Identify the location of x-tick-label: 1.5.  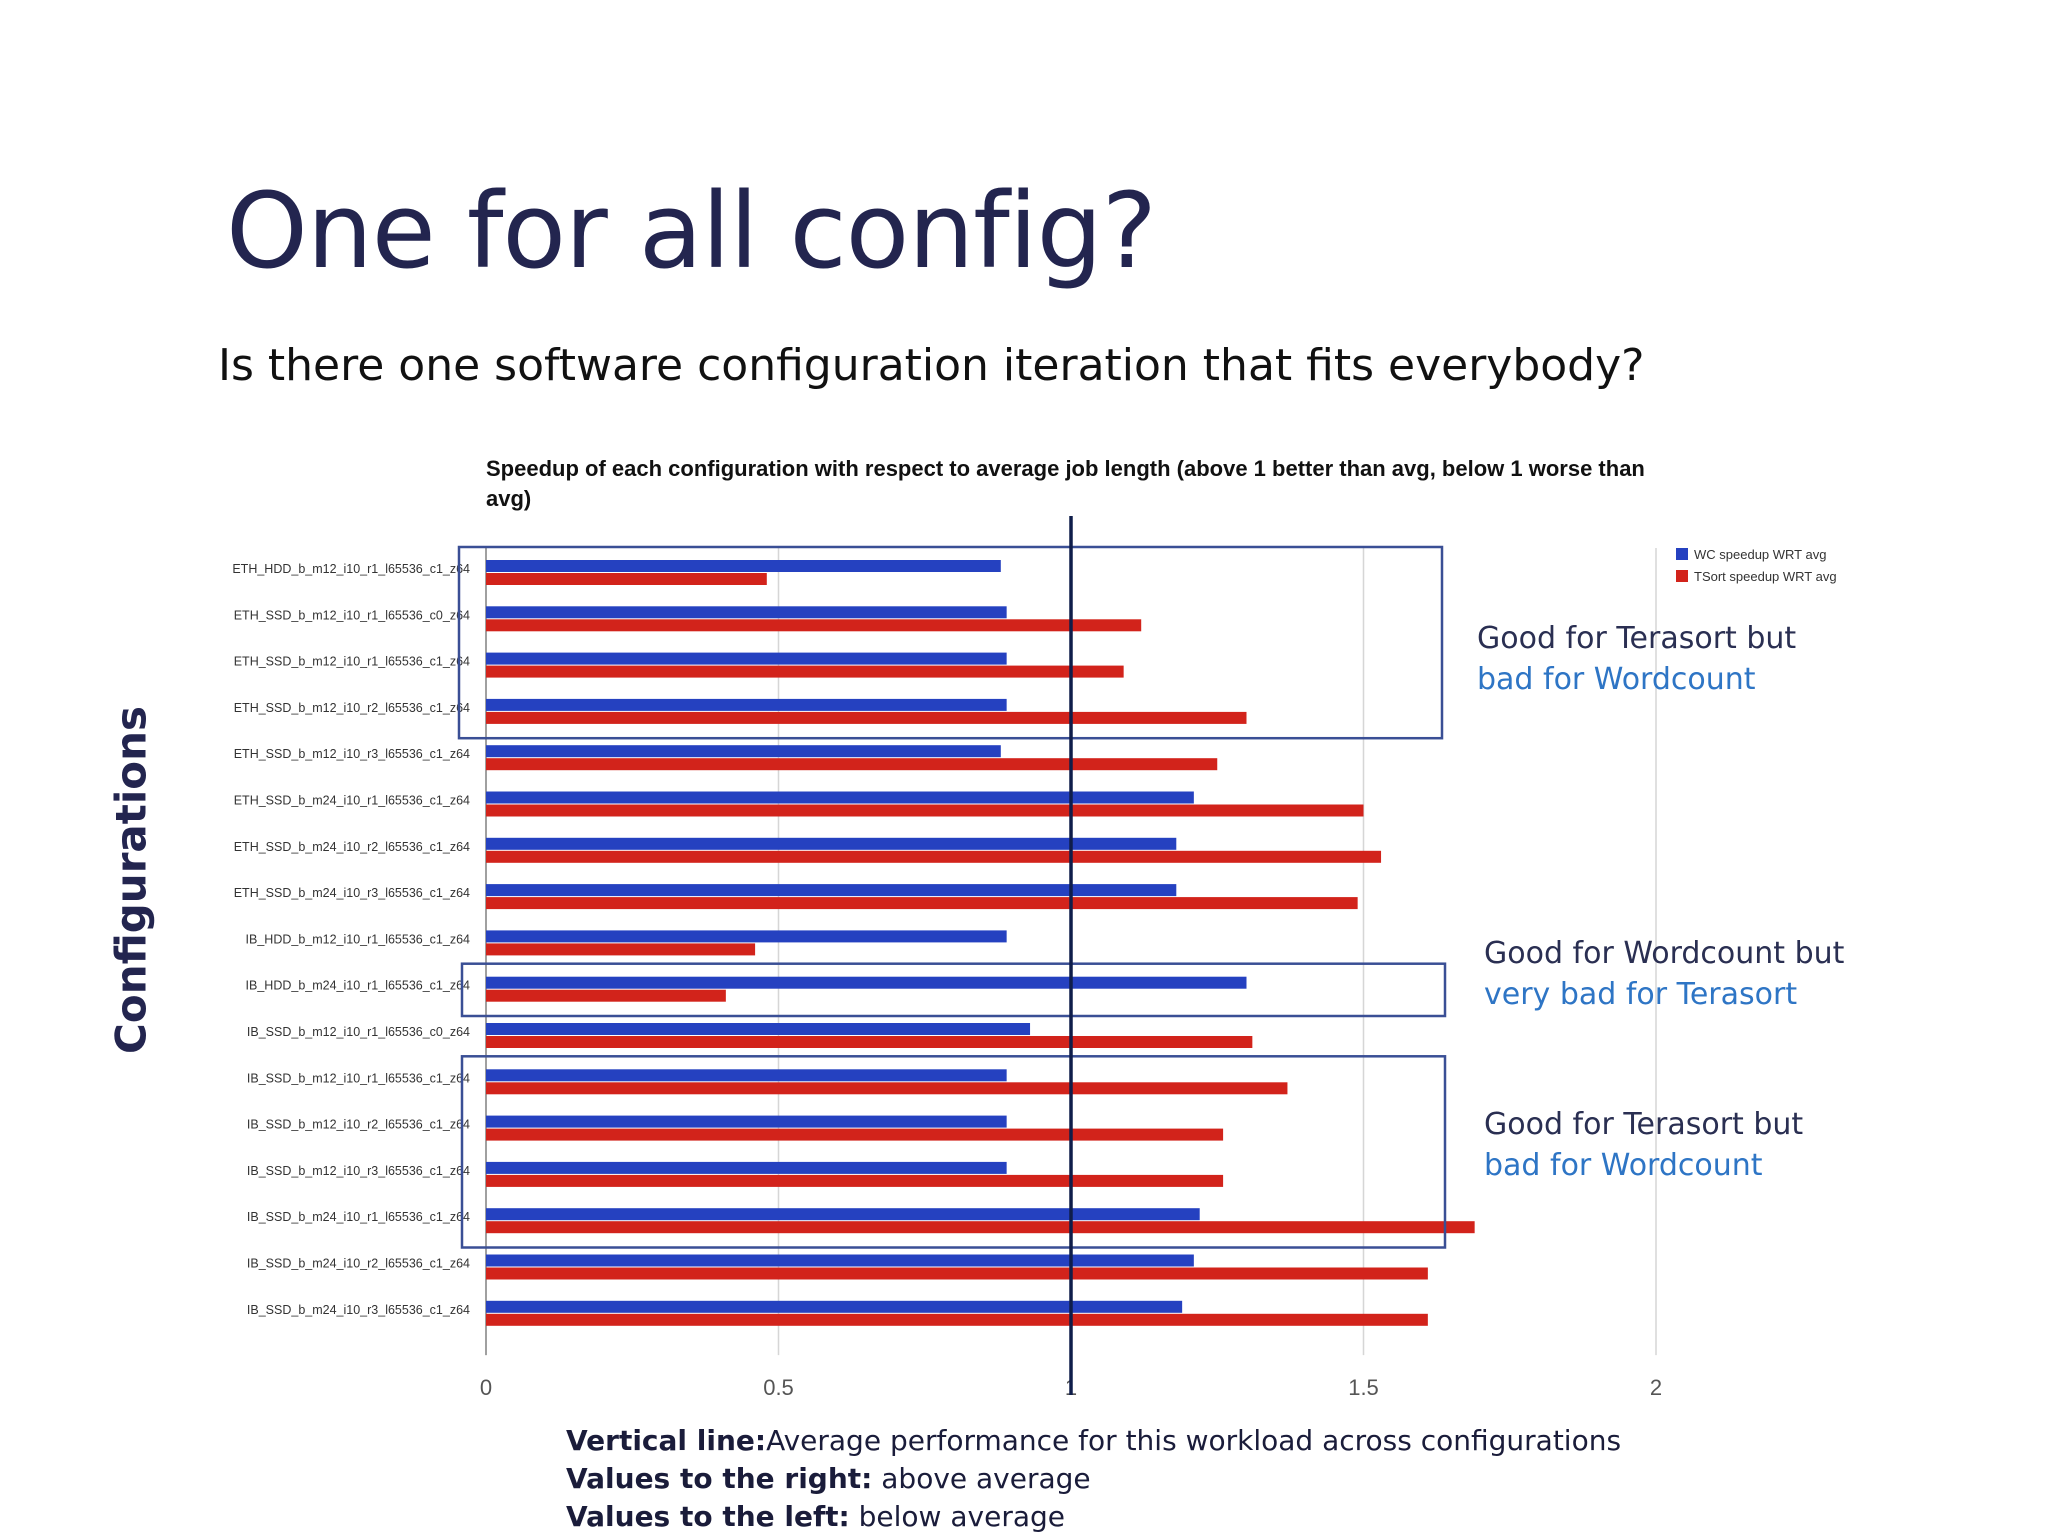
(1363, 1387).